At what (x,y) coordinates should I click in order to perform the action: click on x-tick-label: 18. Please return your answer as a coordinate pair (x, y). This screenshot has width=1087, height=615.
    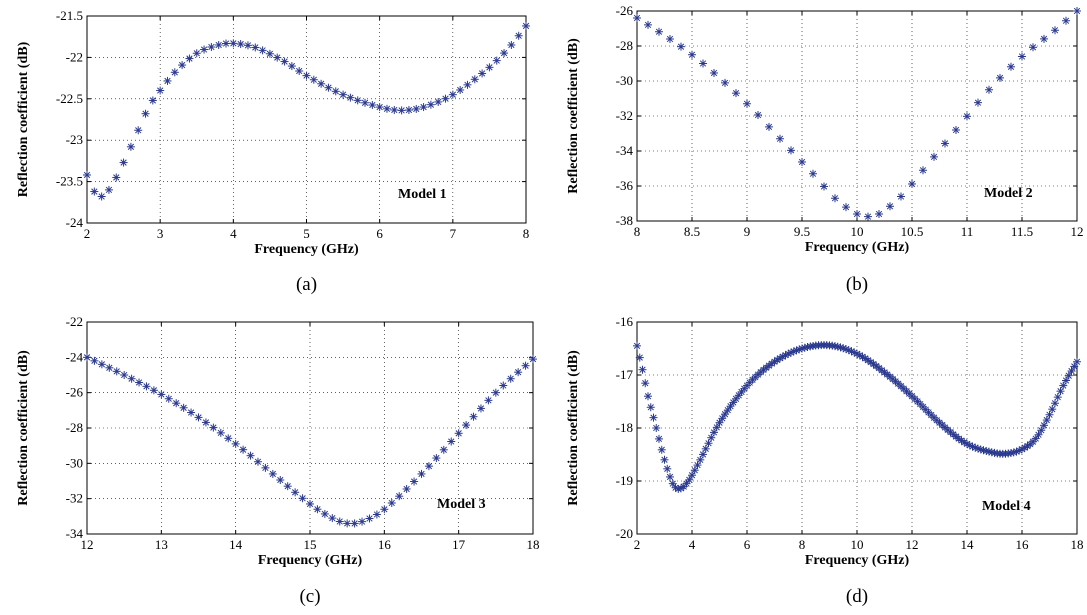
    Looking at the image, I should click on (533, 544).